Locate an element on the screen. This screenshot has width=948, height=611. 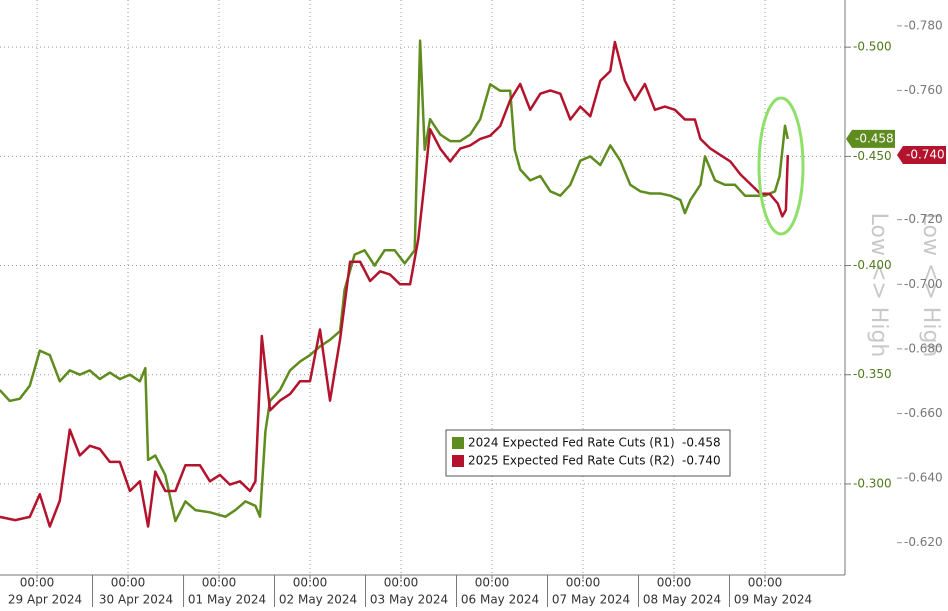
y-tick-label: -0.450 is located at coordinates (872, 156).